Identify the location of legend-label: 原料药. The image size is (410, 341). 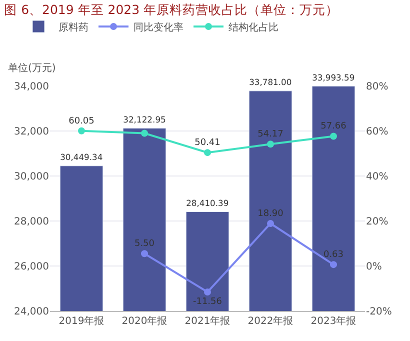
(73, 27).